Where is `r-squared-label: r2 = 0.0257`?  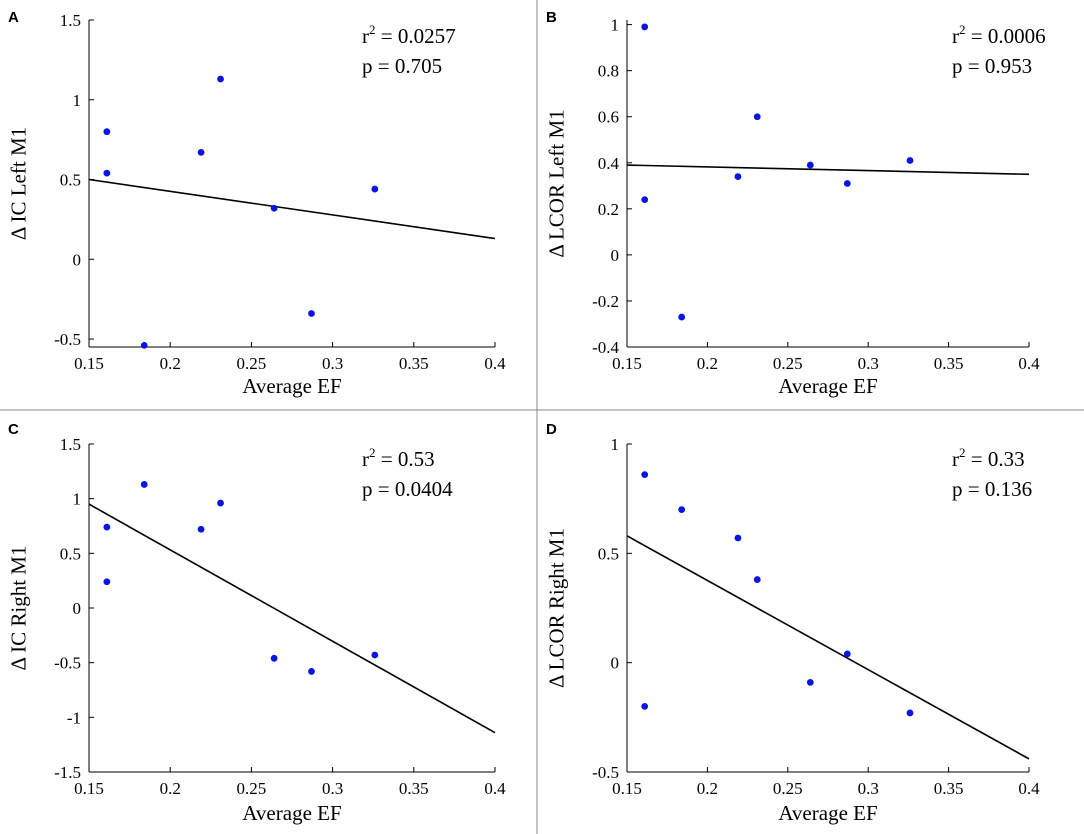 r-squared-label: r2 = 0.0257 is located at coordinates (409, 35).